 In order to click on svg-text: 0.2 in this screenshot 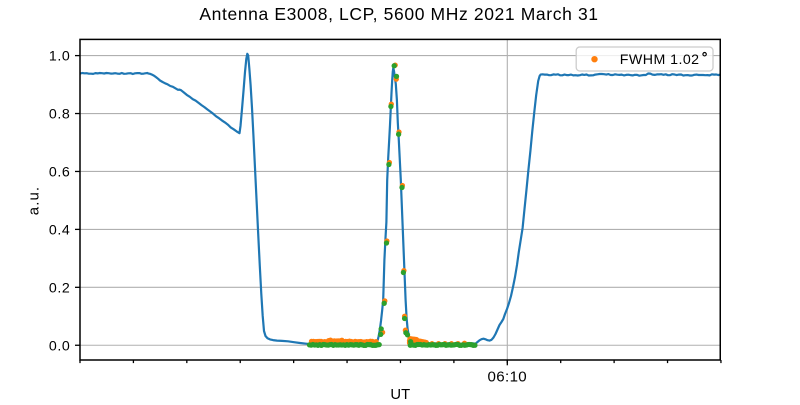, I will do `click(59, 288)`.